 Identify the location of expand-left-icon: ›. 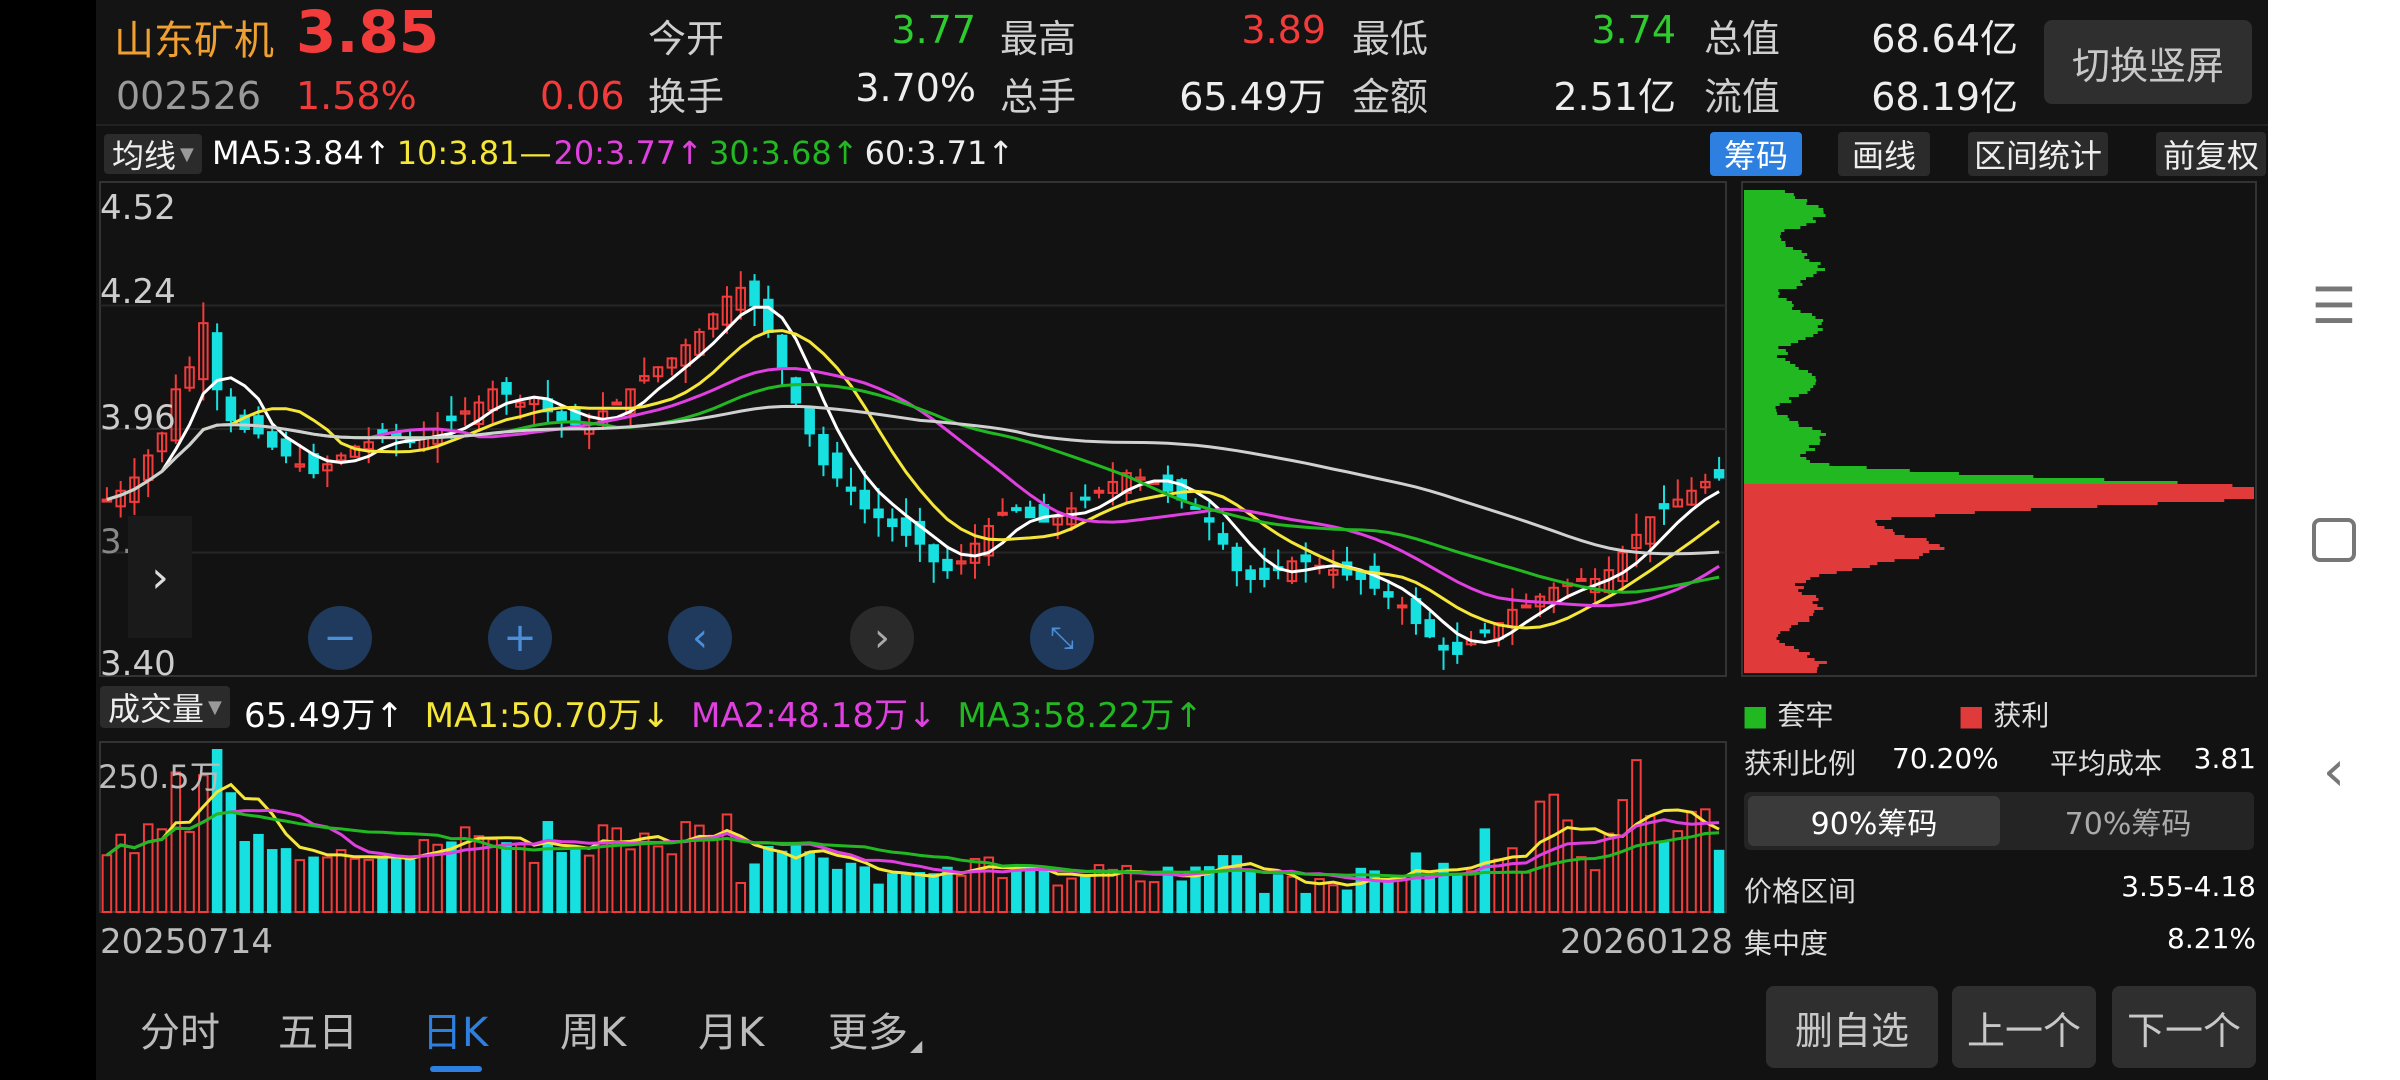
(160, 577).